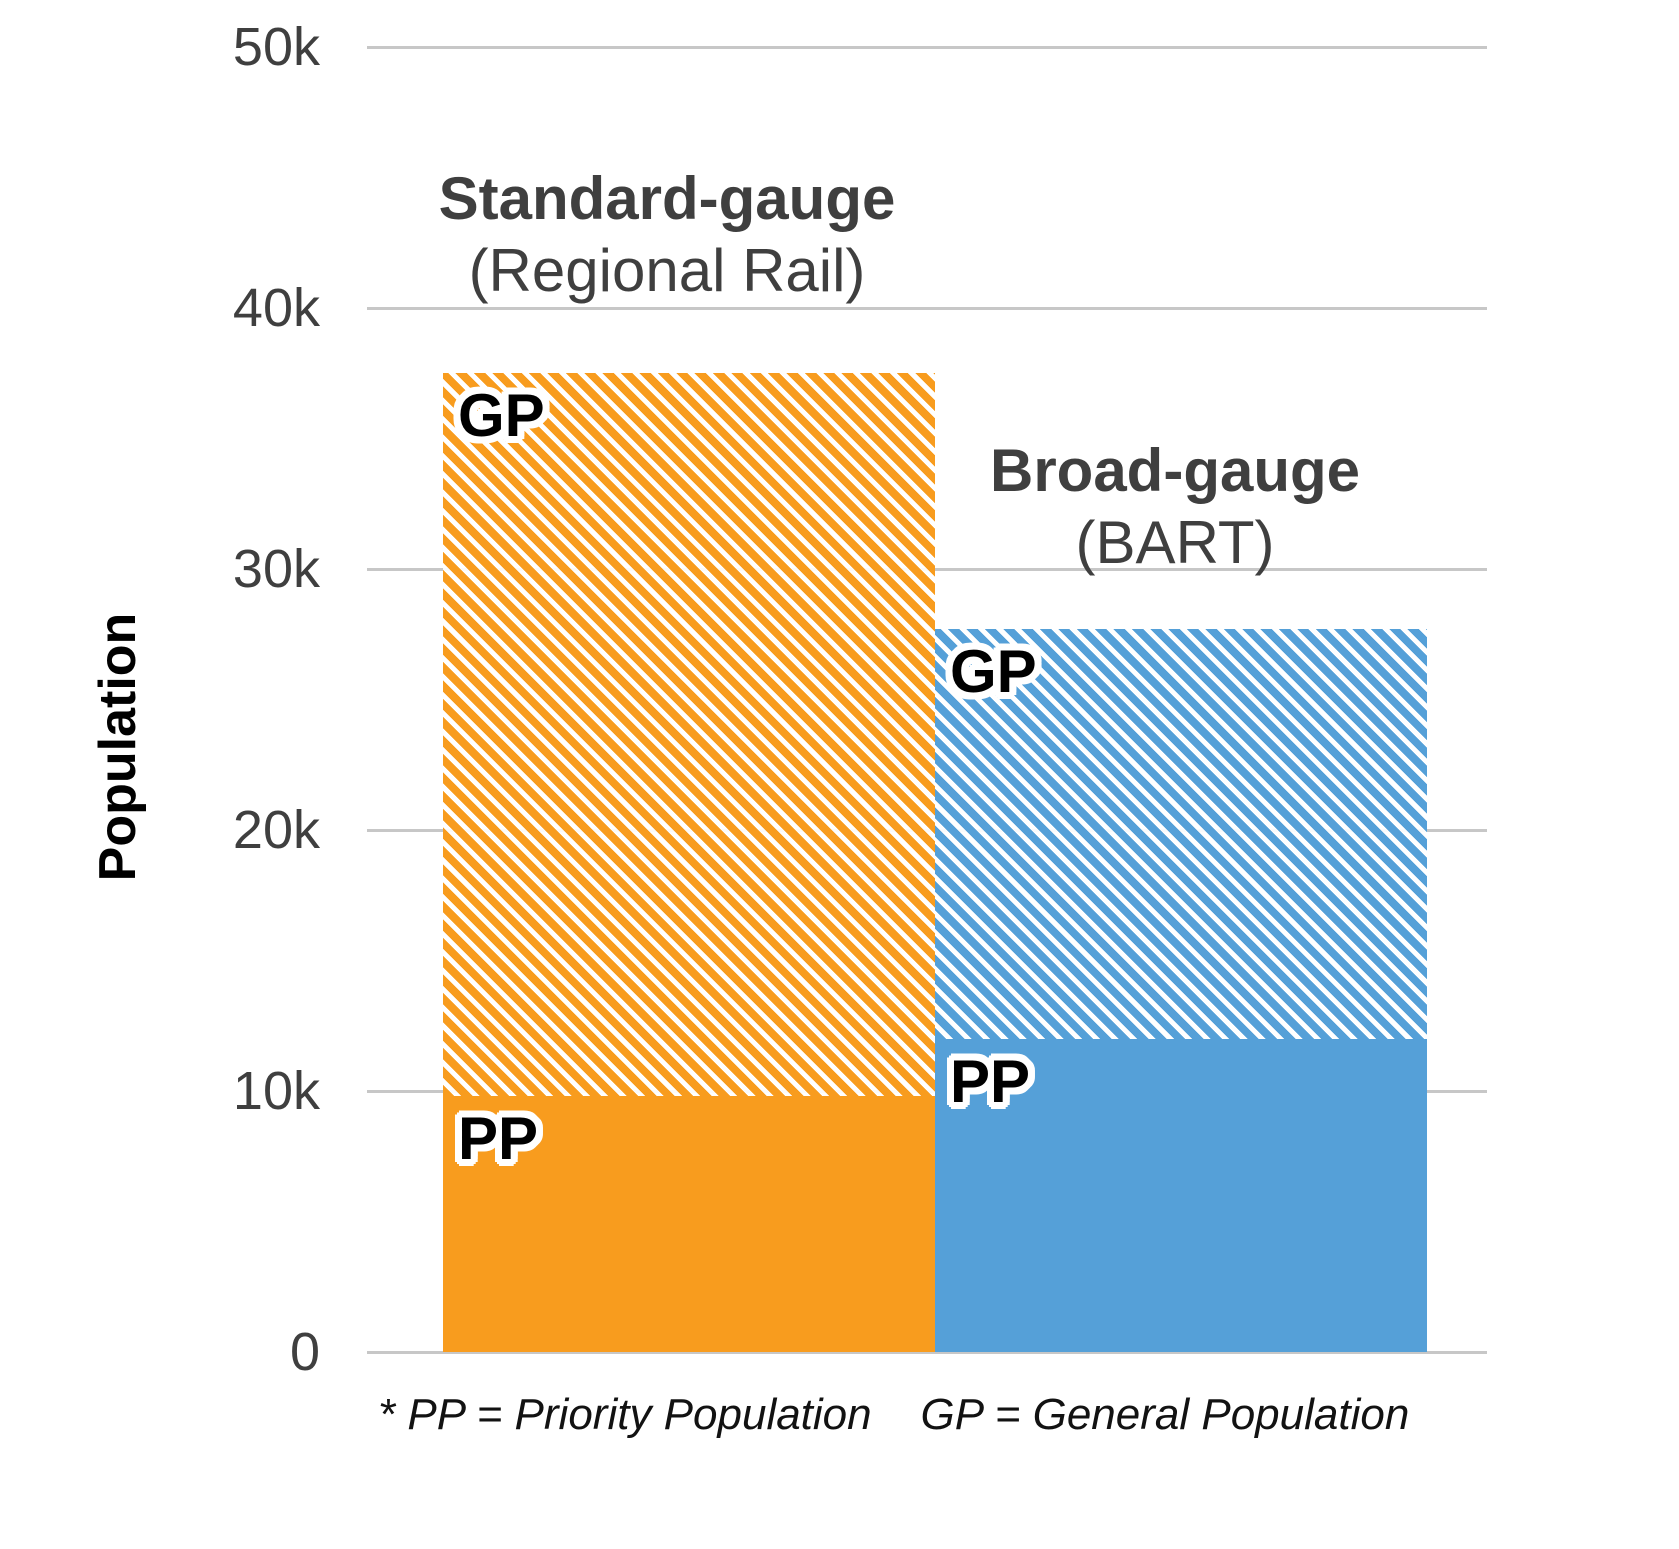 The width and height of the screenshot is (1679, 1549). What do you see at coordinates (667, 235) in the screenshot?
I see `bar-title-standard-gauge: Standard-gauge (Regional Rail)` at bounding box center [667, 235].